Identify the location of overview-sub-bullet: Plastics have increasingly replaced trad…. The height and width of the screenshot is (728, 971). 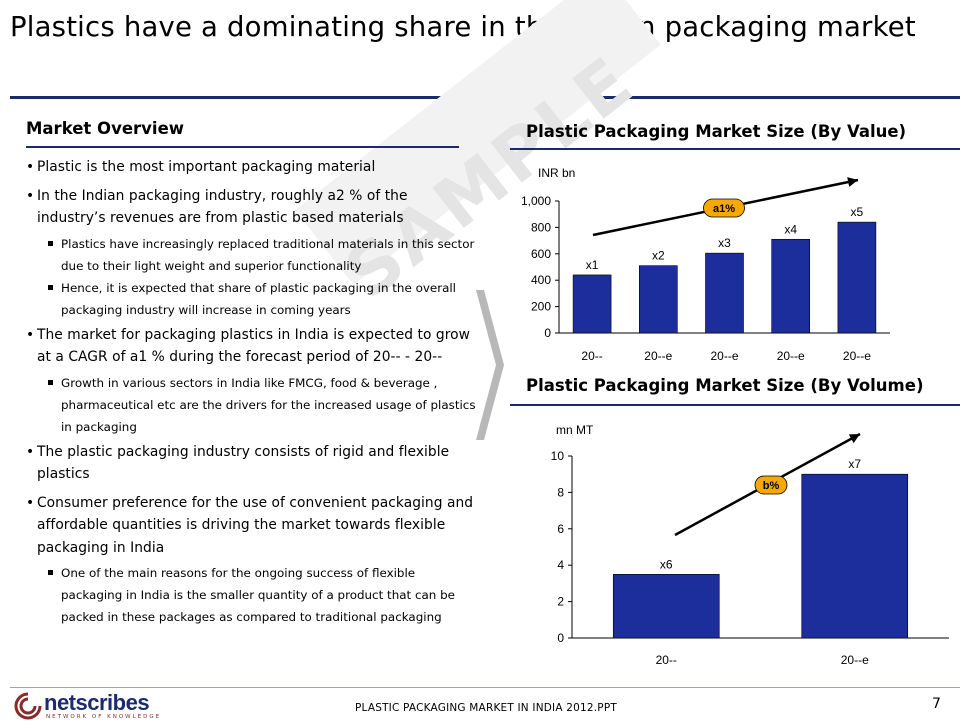
(251, 255).